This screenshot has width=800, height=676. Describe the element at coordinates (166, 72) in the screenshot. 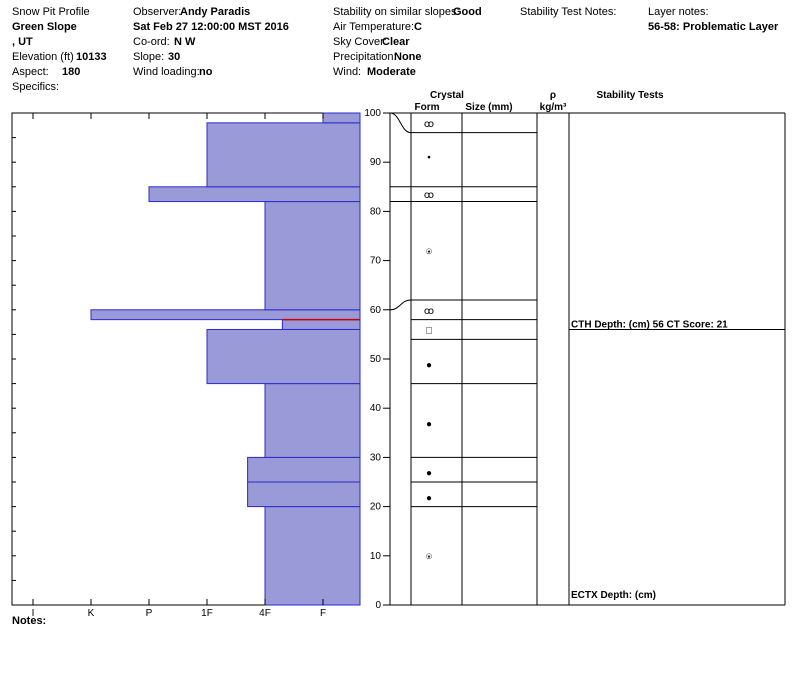

I see `wind-loading-label: Wind loading:` at that location.